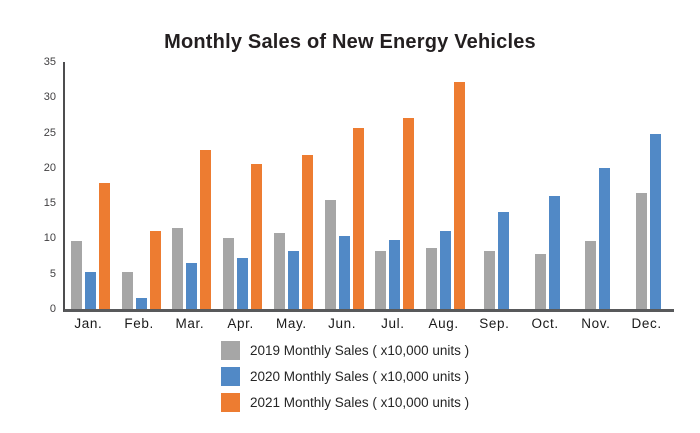  Describe the element at coordinates (293, 280) in the screenshot. I see `bar-2020-may` at that location.